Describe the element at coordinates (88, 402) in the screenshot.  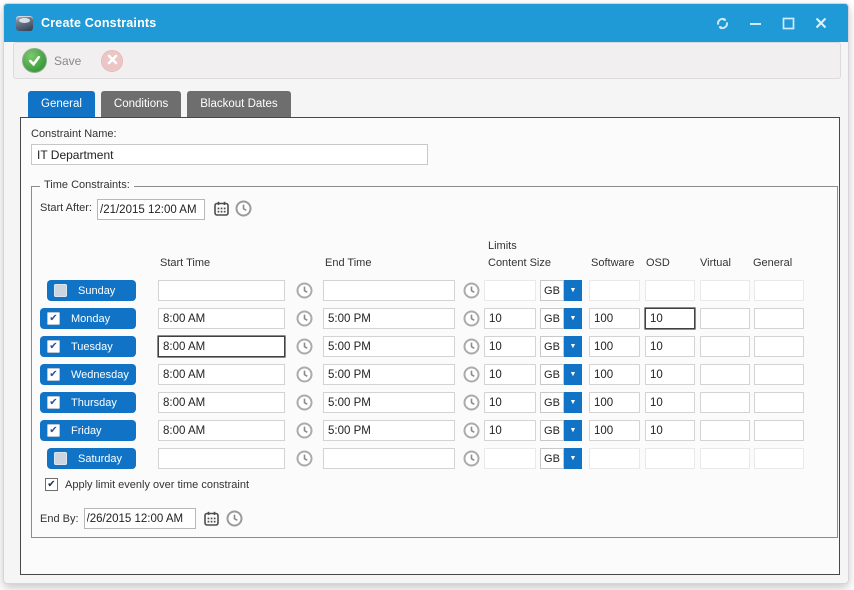
I see `day-toggle-thursday: ✔ Thursday` at that location.